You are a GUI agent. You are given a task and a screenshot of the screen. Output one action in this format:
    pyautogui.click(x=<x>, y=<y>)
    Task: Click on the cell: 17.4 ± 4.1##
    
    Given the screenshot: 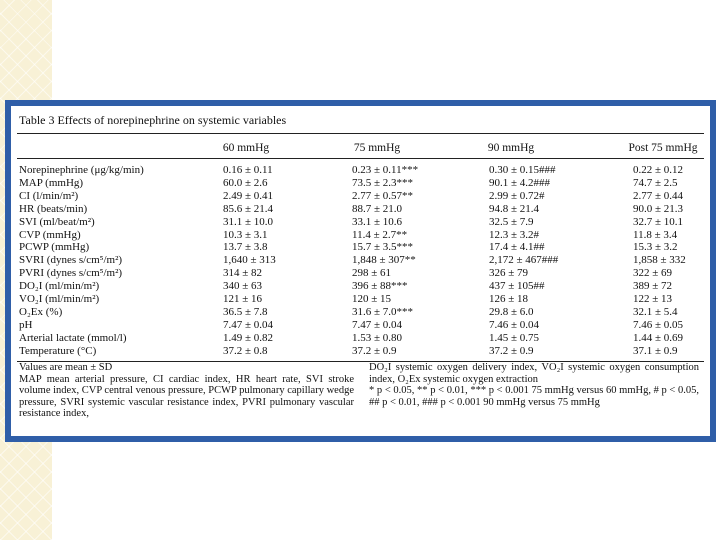 What is the action you would take?
    pyautogui.click(x=517, y=247)
    